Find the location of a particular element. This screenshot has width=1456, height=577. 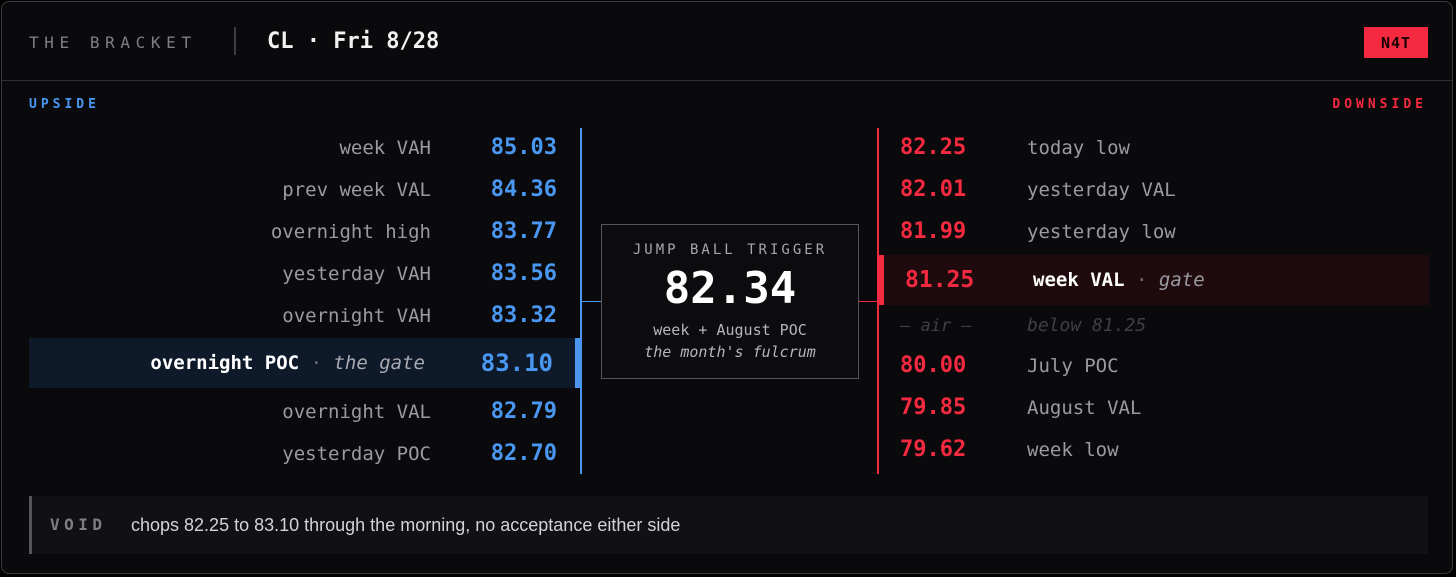

level-price: 79.62 is located at coordinates (933, 449).